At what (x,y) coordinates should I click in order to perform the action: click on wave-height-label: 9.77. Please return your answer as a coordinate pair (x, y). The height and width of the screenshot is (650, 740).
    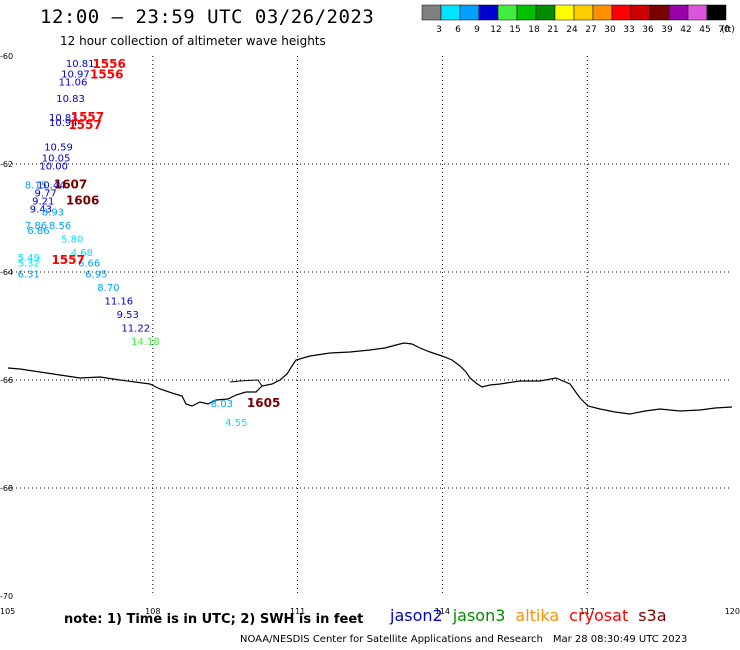
    Looking at the image, I should click on (46, 193).